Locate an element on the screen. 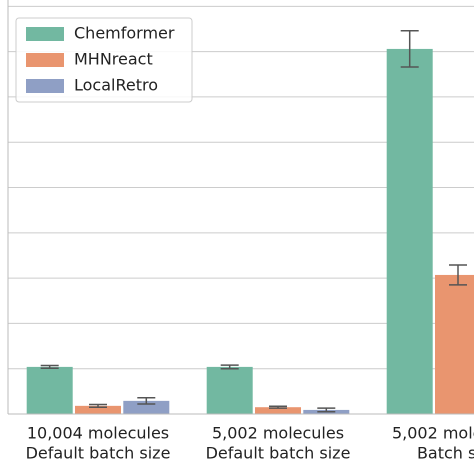 Image resolution: width=474 pixels, height=474 pixels. legend-label: Chemformer is located at coordinates (124, 33).